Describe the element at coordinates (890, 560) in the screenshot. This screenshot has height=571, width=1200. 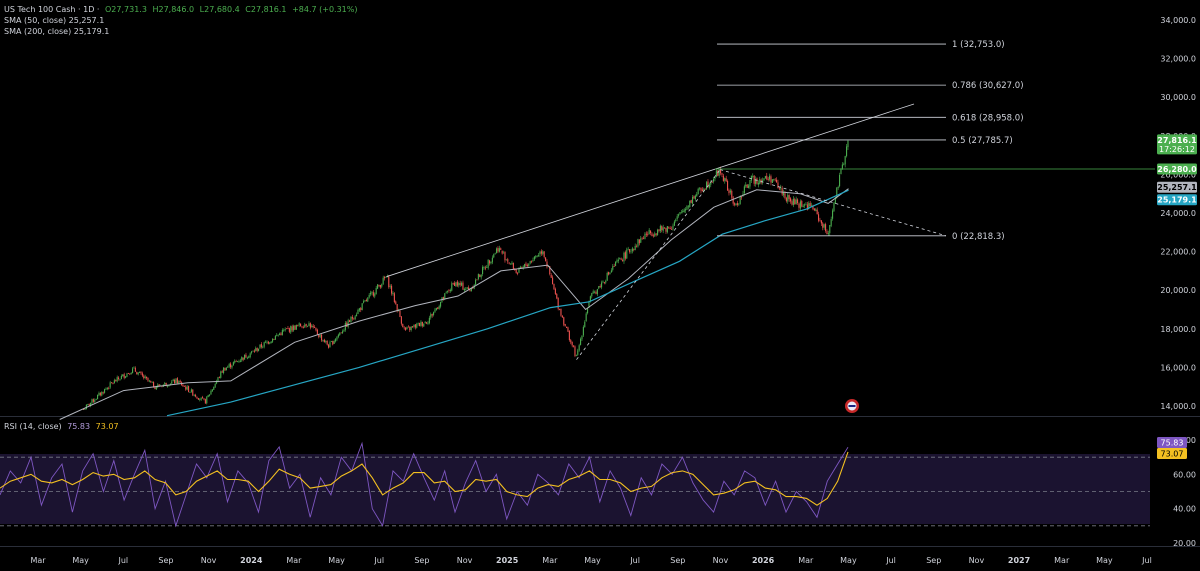
I see `time-axis-label: Jul` at that location.